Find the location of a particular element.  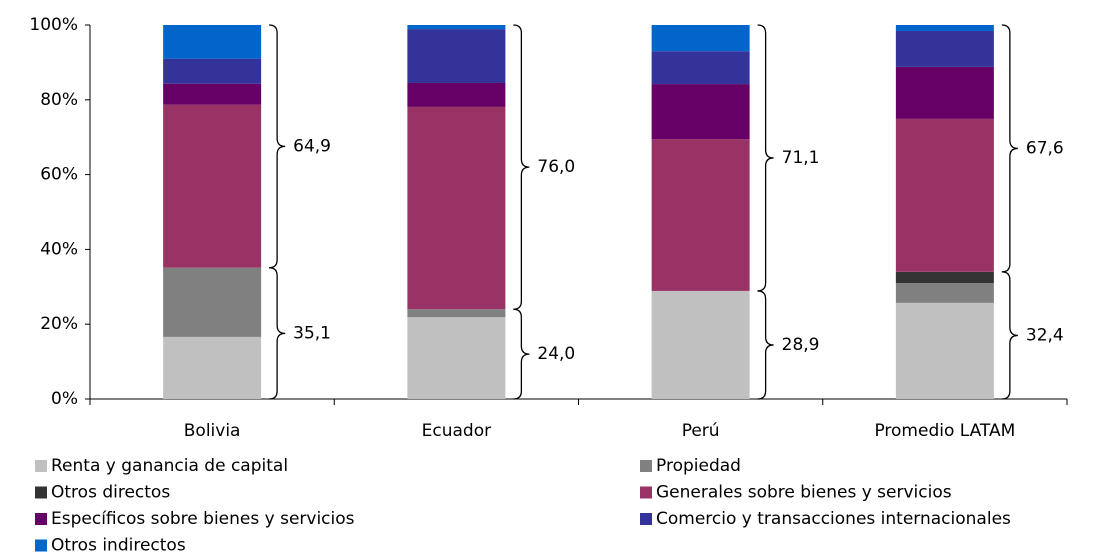

y-tick-label: 20% is located at coordinates (59, 324).